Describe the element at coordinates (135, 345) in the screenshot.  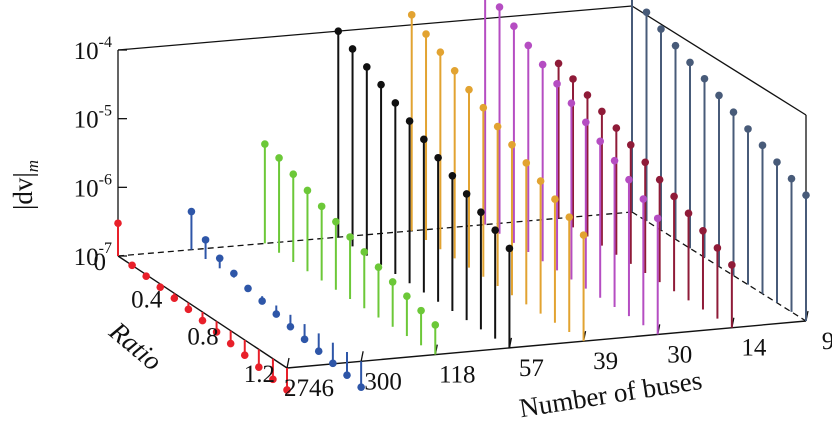
I see `ratio-axis-label: Ratio` at that location.